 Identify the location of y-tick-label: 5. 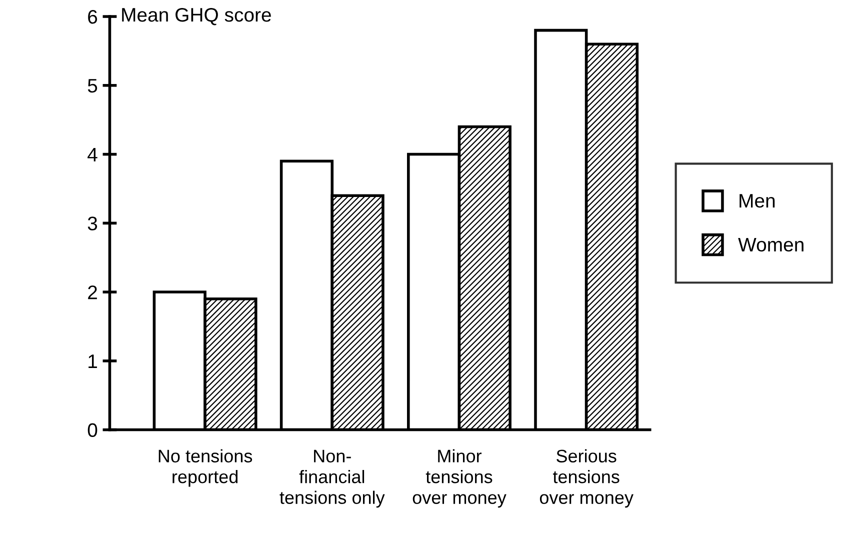
(93, 86).